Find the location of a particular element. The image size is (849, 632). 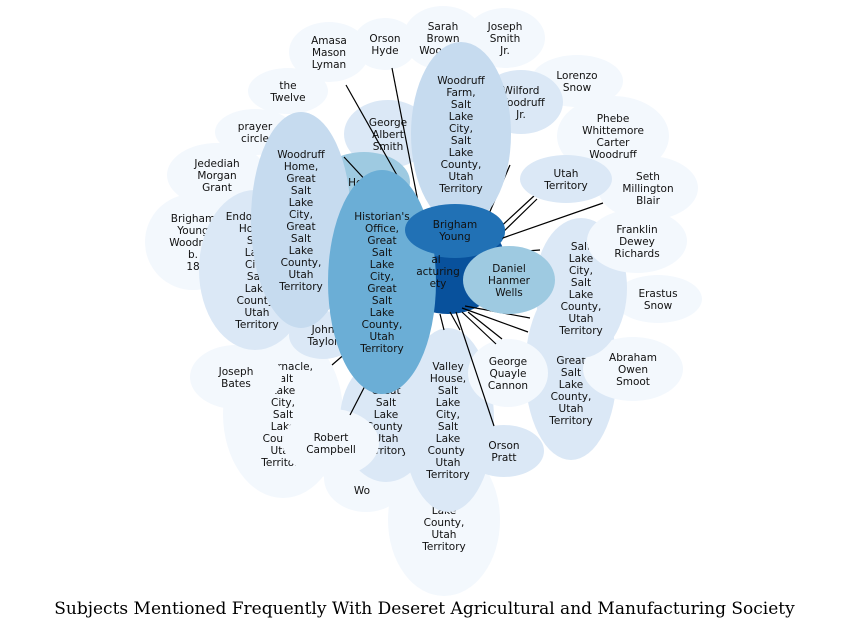

node-joseph-smith-jr: Joseph Smith Jr. is located at coordinates (505, 38).